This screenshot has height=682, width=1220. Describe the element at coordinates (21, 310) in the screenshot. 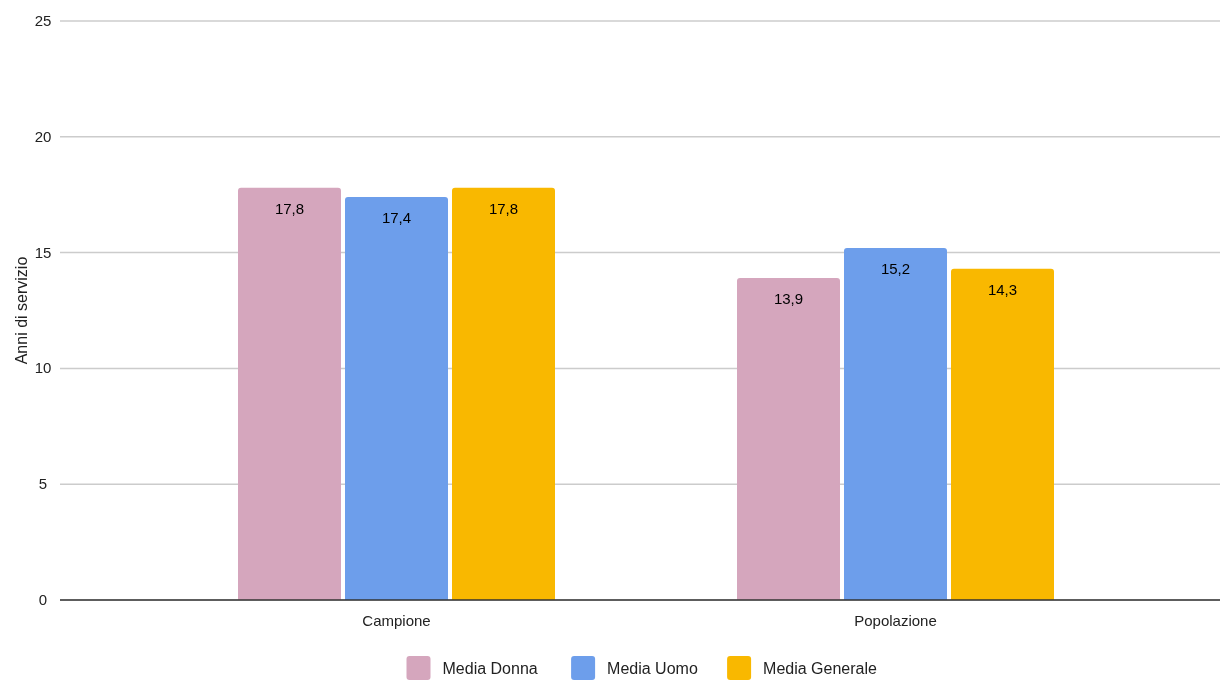

I see `y-axis-title: Anni di servizio` at that location.